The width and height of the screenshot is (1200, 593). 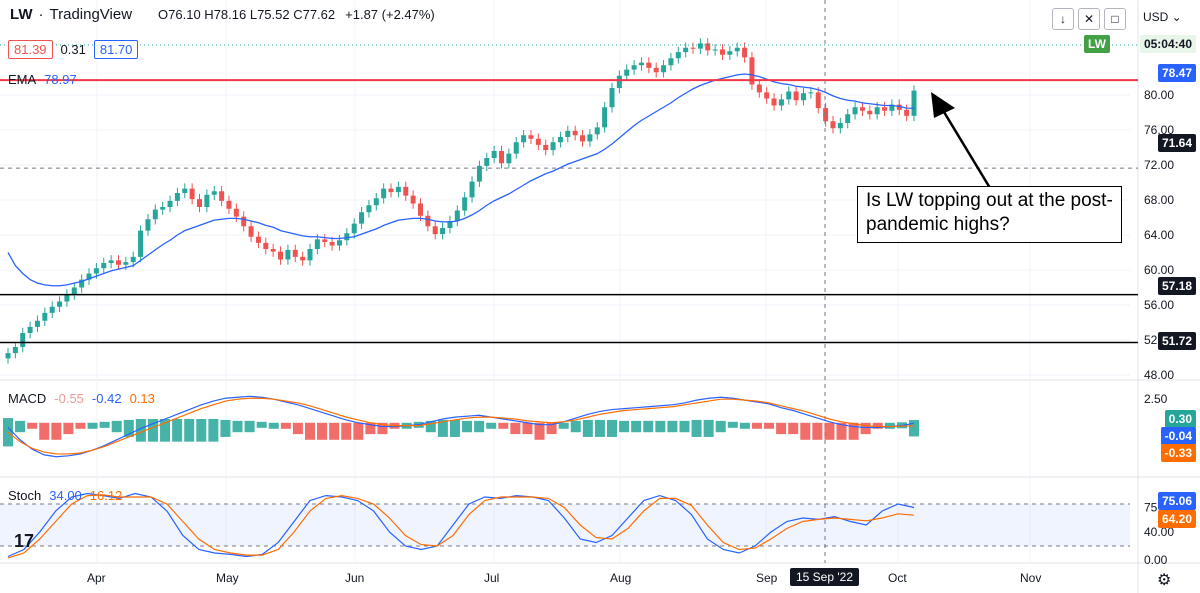 What do you see at coordinates (42, 79) in the screenshot?
I see `ema-legend: EMA 78.97` at bounding box center [42, 79].